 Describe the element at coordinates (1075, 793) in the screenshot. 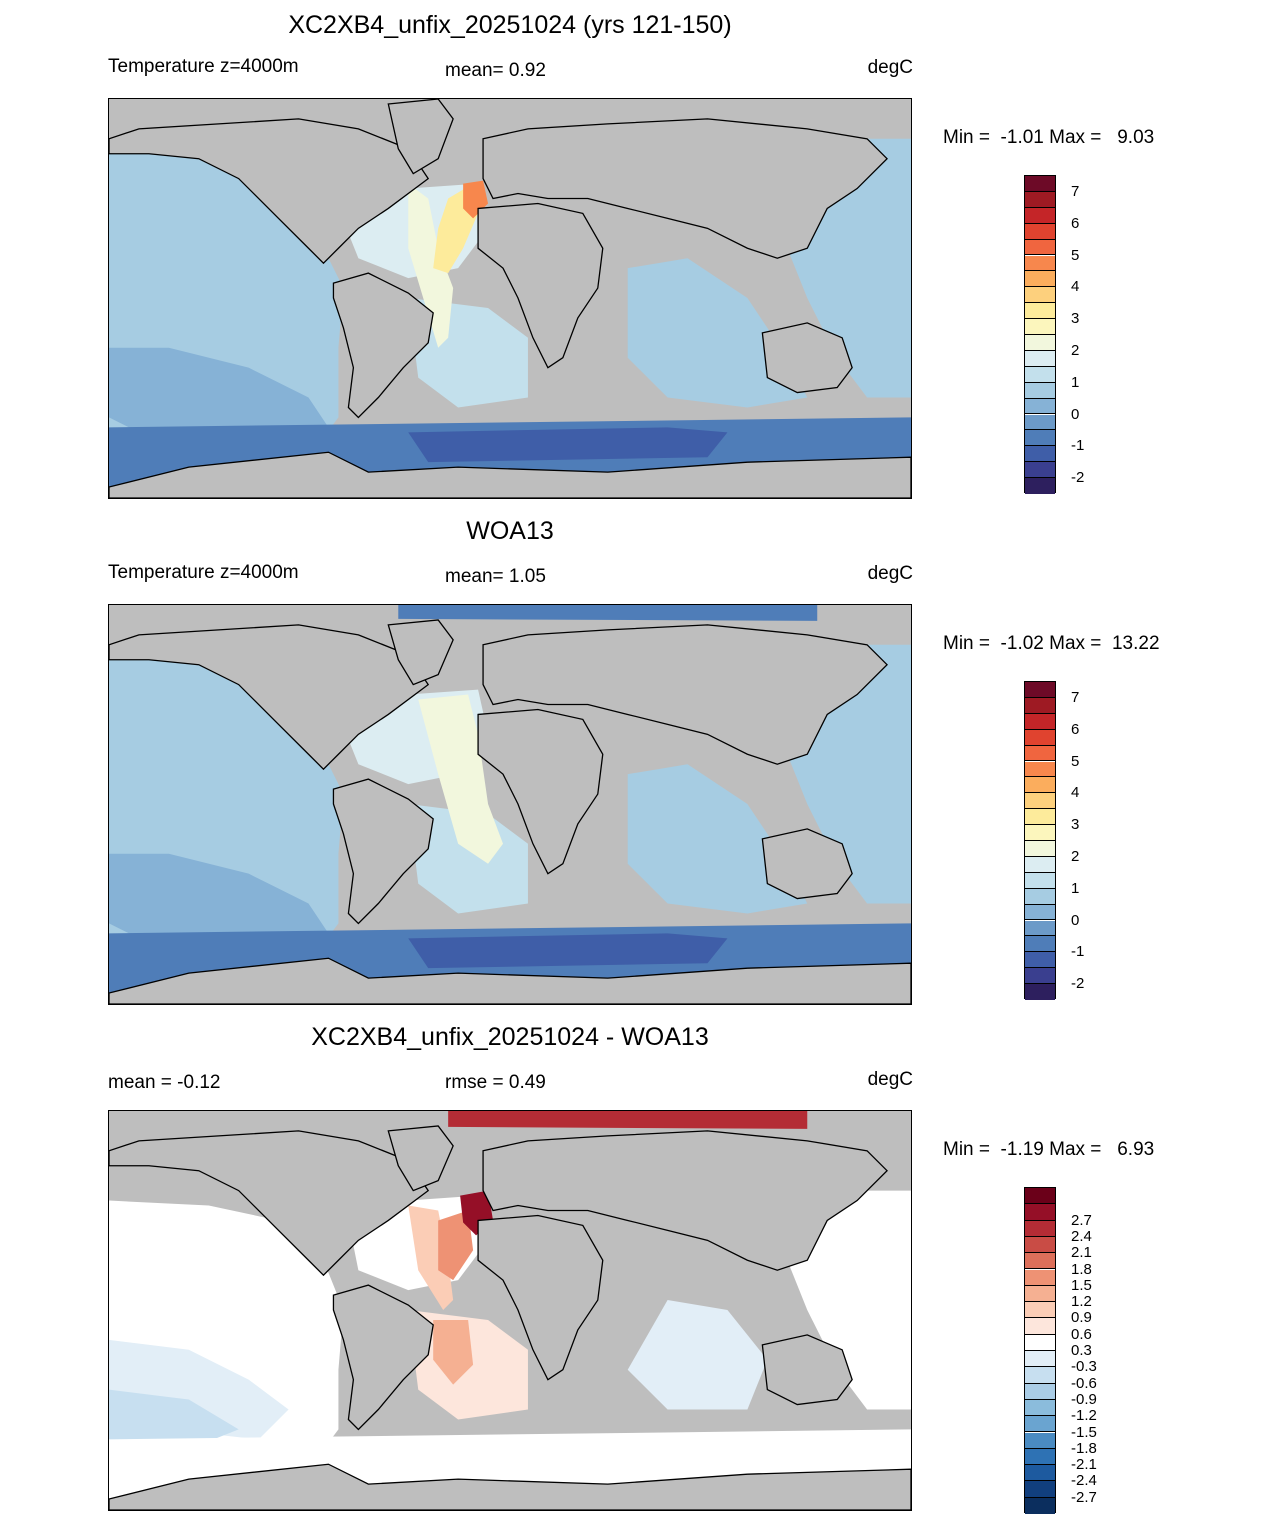

I see `colorbar-tick-label: 4` at that location.